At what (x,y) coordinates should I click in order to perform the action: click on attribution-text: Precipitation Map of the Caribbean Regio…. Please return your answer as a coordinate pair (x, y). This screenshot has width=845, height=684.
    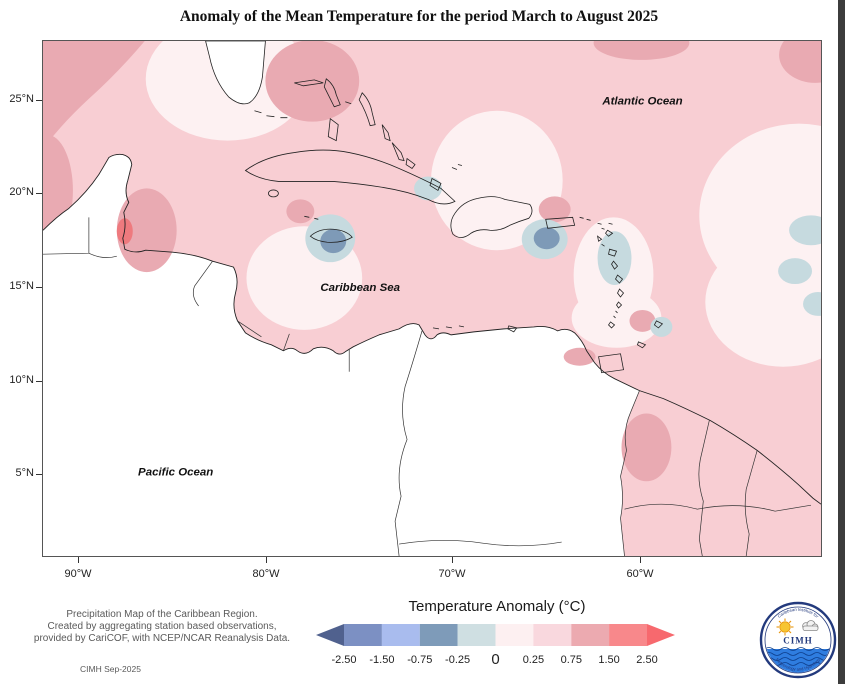
    Looking at the image, I should click on (162, 627).